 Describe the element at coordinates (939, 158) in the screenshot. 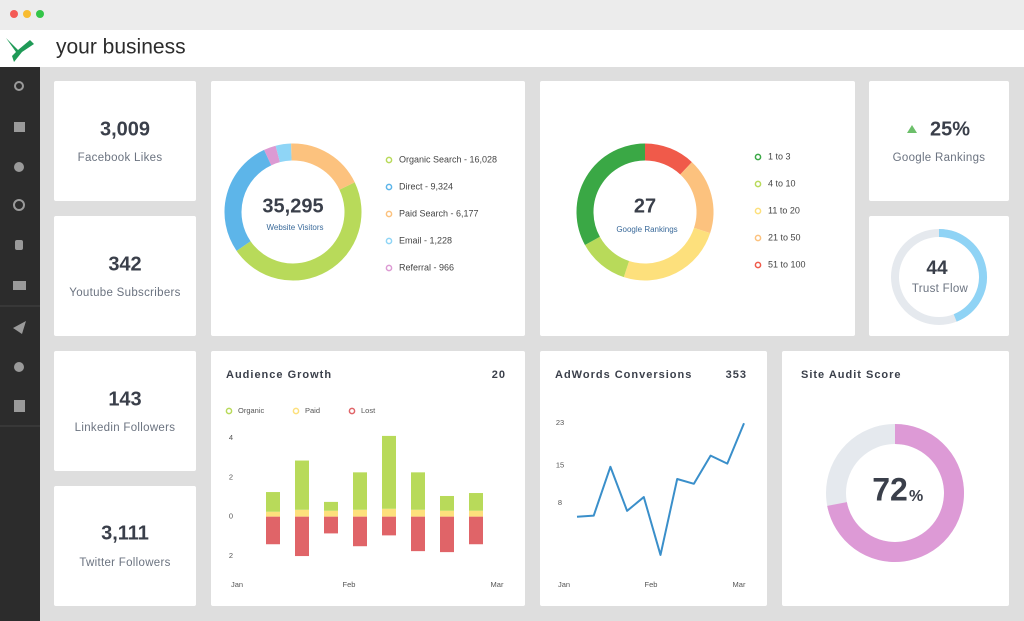

I see `kpi-label: Google Rankings` at that location.